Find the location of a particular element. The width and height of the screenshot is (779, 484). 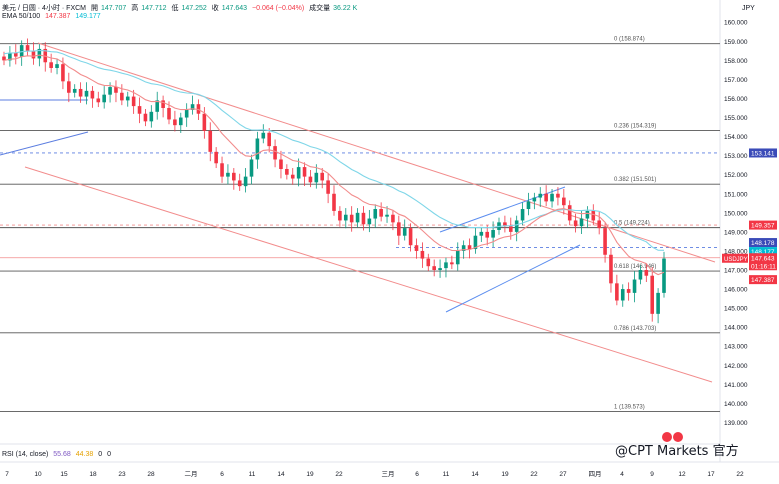

symbol-price-tag is located at coordinates (735, 258).